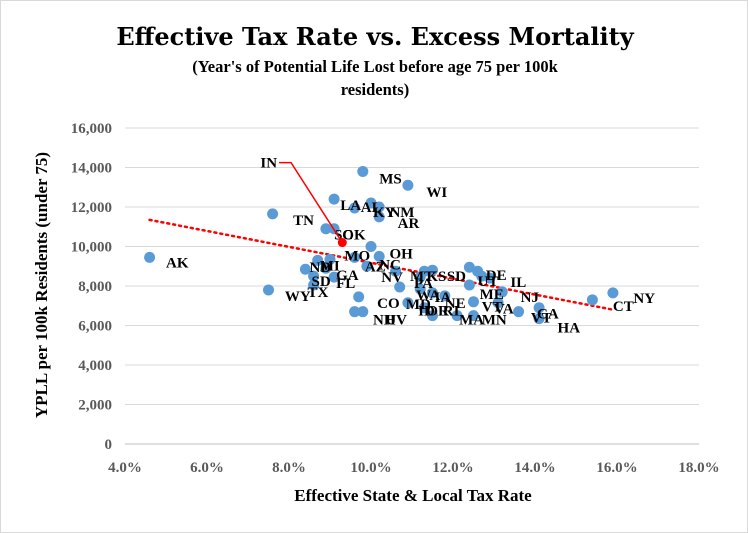 This screenshot has height=533, width=748. Describe the element at coordinates (423, 284) in the screenshot. I see `point-label: PA` at that location.